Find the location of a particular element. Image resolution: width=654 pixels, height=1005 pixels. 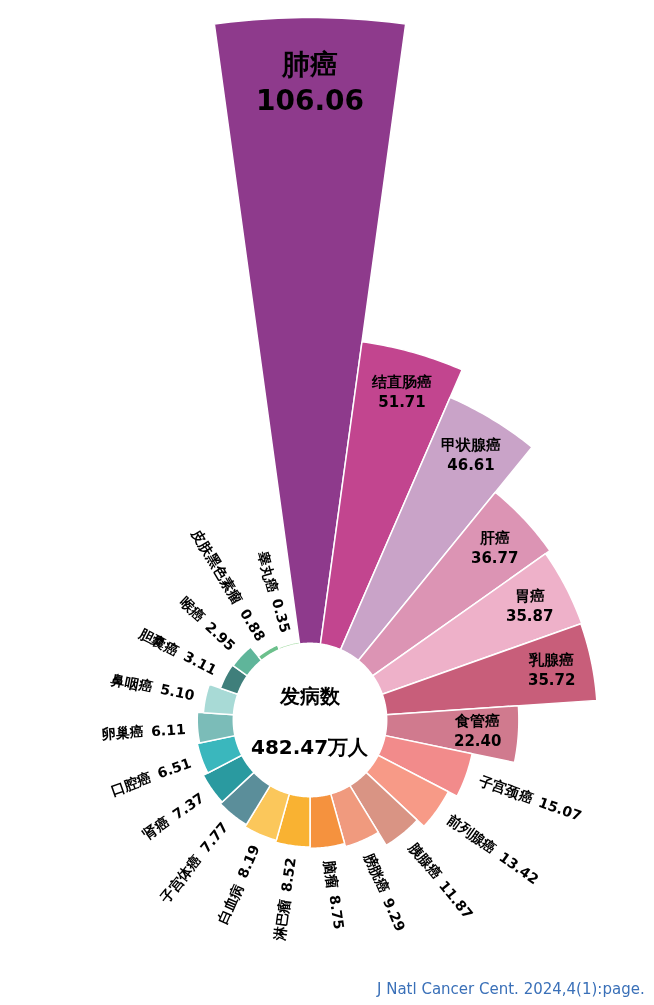

data-label: 0.35 is located at coordinates (281, 615).